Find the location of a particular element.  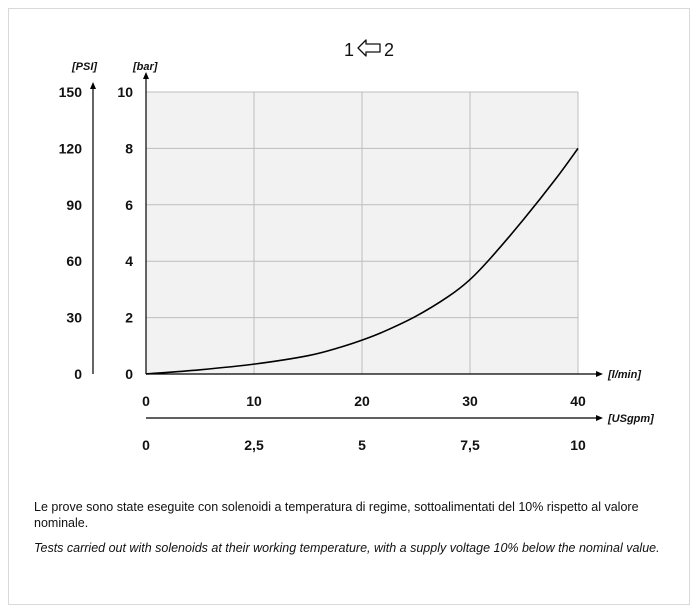

y-secondary-tick-label: 90 is located at coordinates (74, 205).